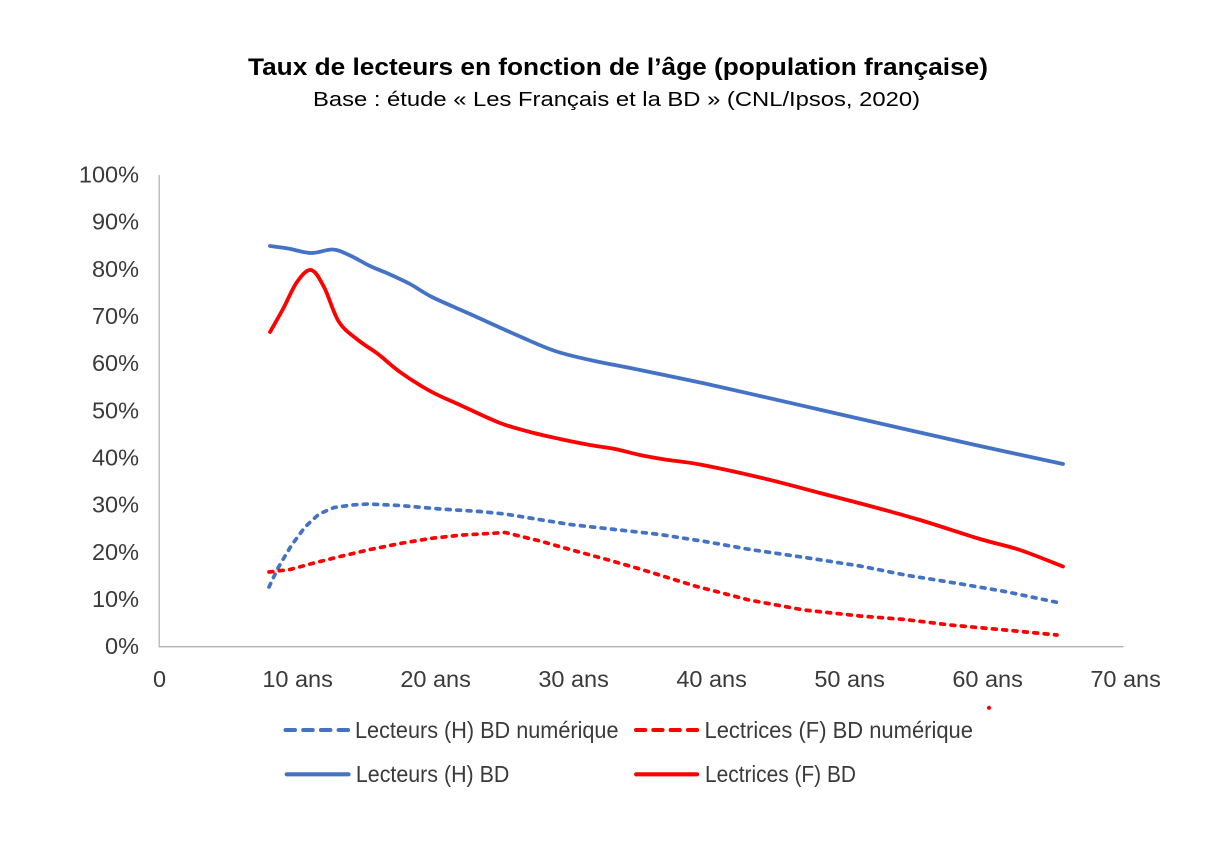 This screenshot has width=1210, height=844. Describe the element at coordinates (780, 774) in the screenshot. I see `svg-text: Lectrices (F) BD` at that location.